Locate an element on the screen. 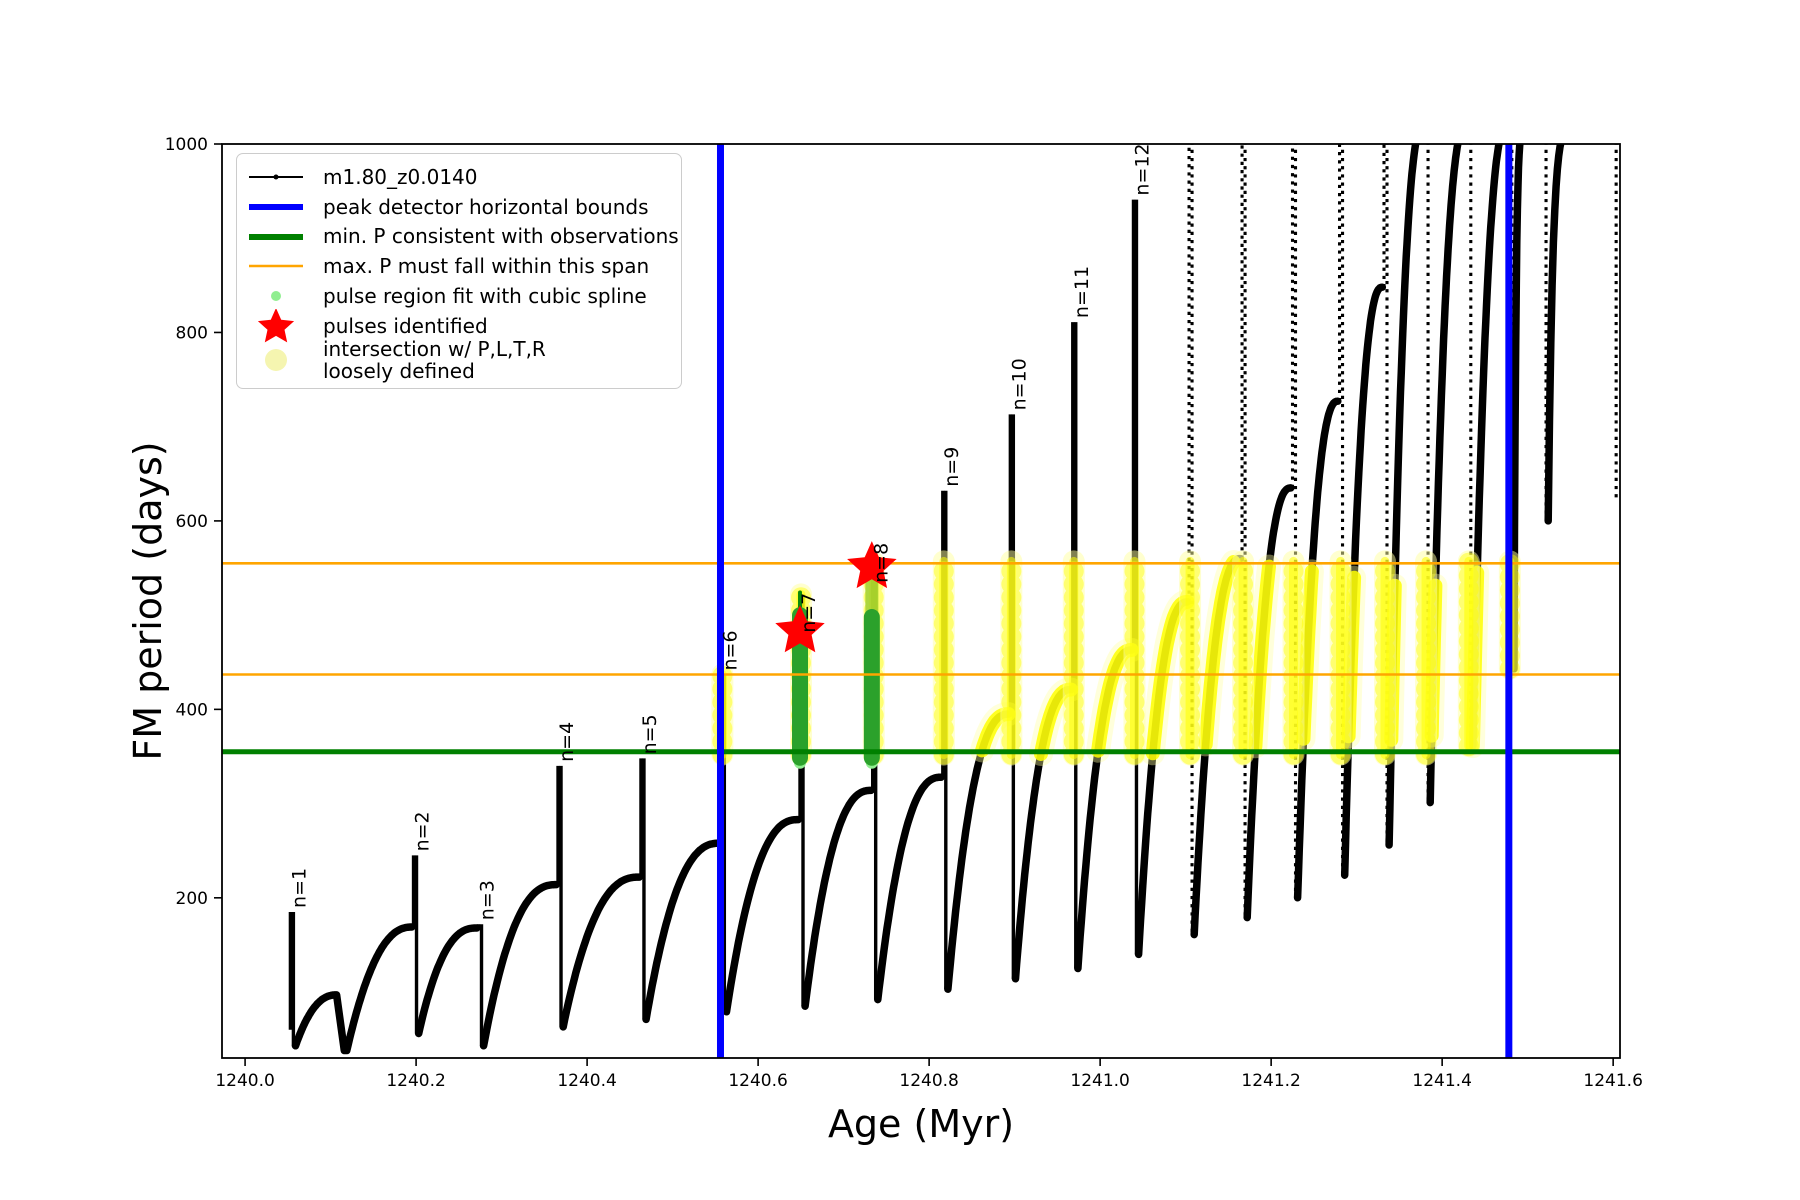 Image resolution: width=1800 pixels, height=1200 pixels. legend-item-spline: pulse region fit with cubic spline is located at coordinates (458, 296).